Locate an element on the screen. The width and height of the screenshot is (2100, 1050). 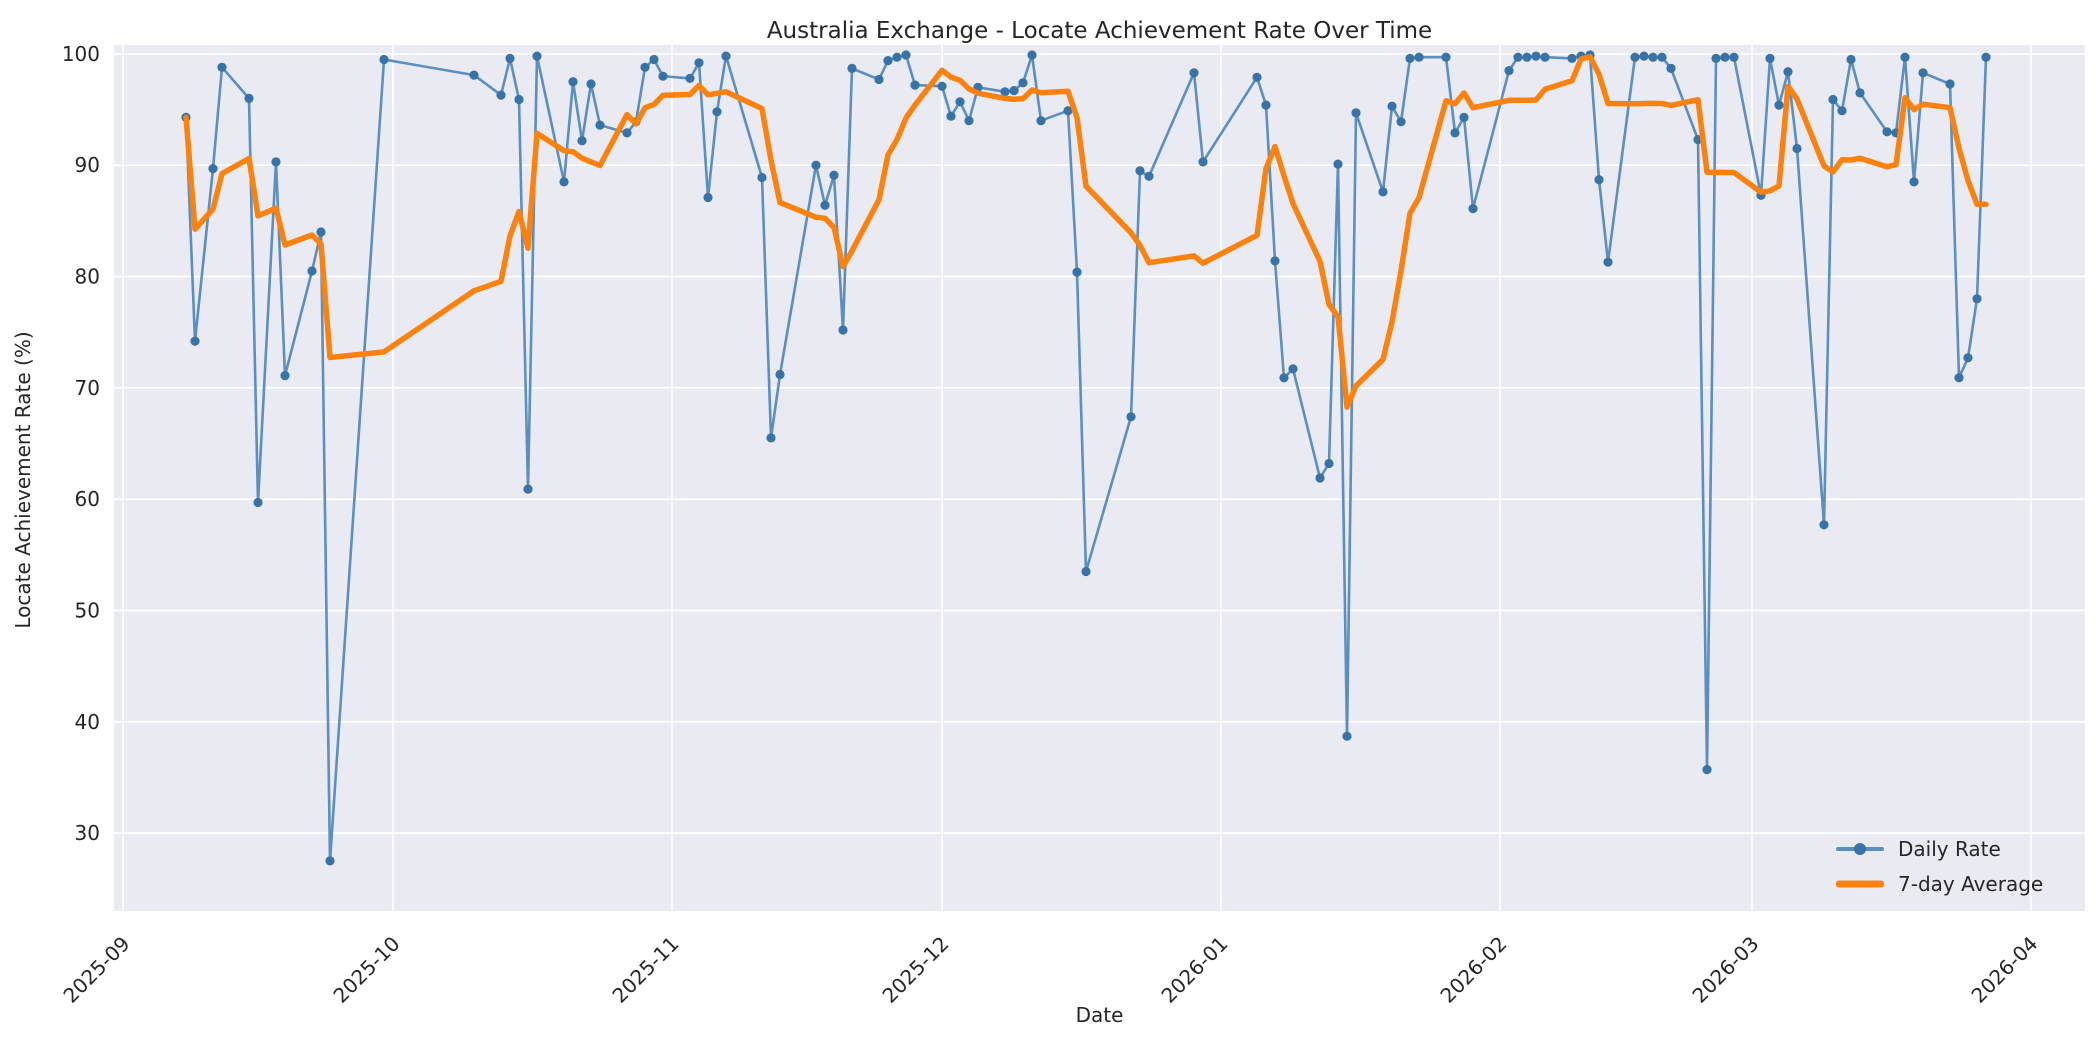
svg-text: 80 is located at coordinates (87, 277).